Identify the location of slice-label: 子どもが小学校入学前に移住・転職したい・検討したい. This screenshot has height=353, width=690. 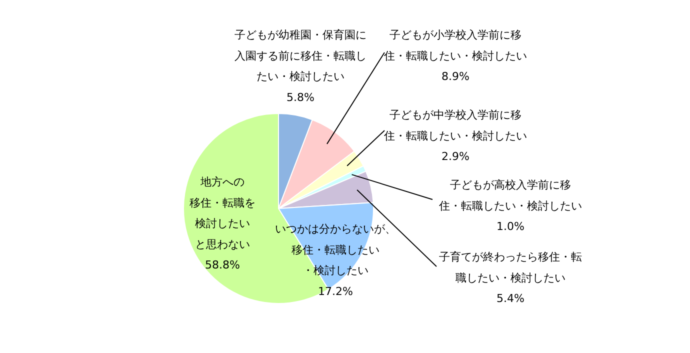
(455, 45).